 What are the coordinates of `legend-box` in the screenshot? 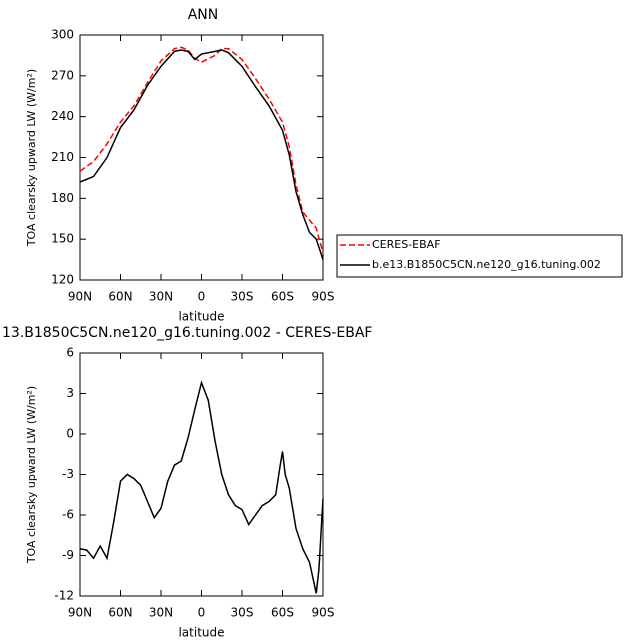 It's located at (479, 256).